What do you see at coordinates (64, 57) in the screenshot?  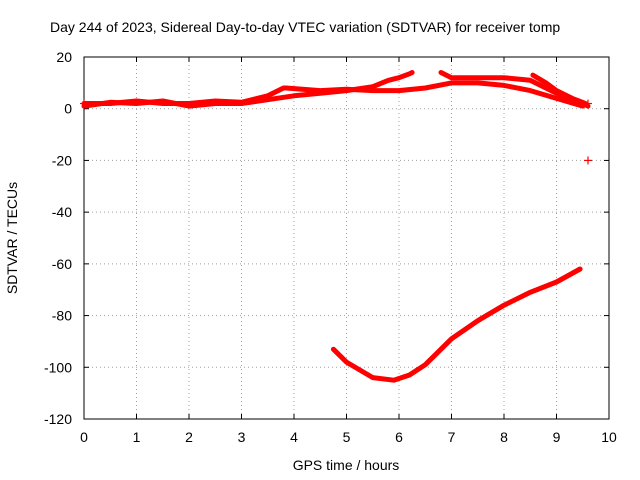 I see `y-tick-label: 20` at bounding box center [64, 57].